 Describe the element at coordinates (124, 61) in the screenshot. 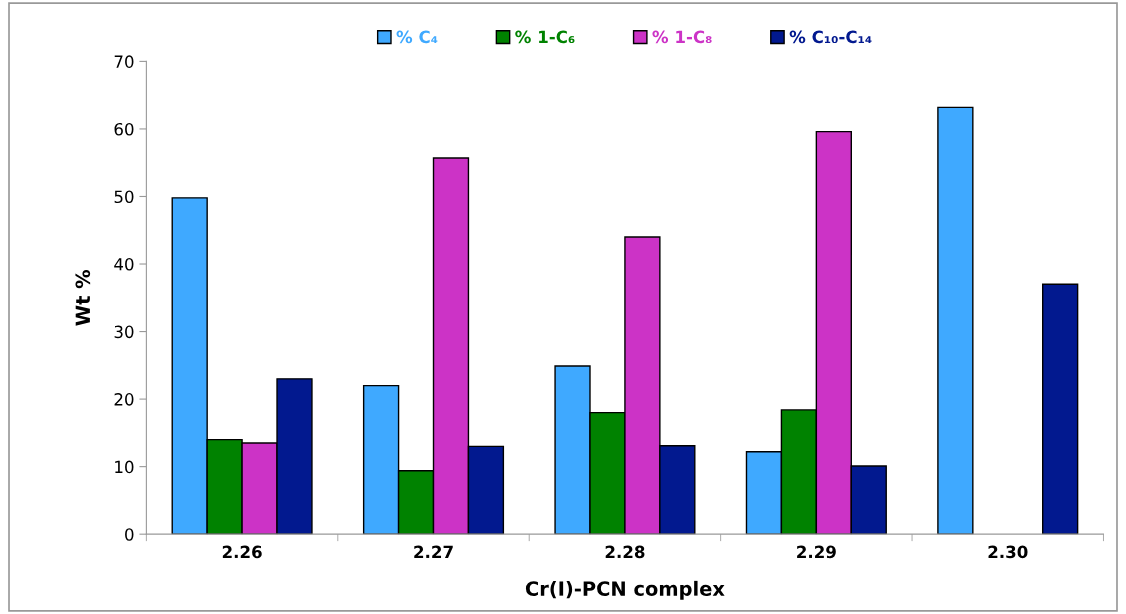

I see `y-tick-label: 70` at that location.